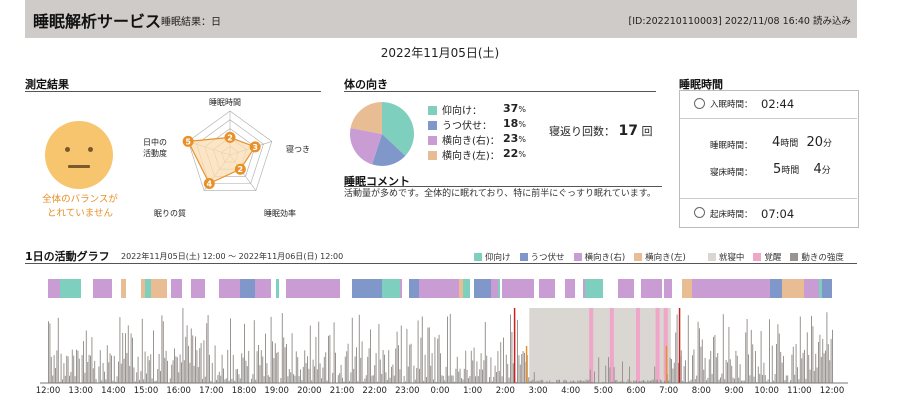 Image resolution: width=900 pixels, height=400 pixels. I want to click on x-tick-label: 11:00, so click(799, 391).